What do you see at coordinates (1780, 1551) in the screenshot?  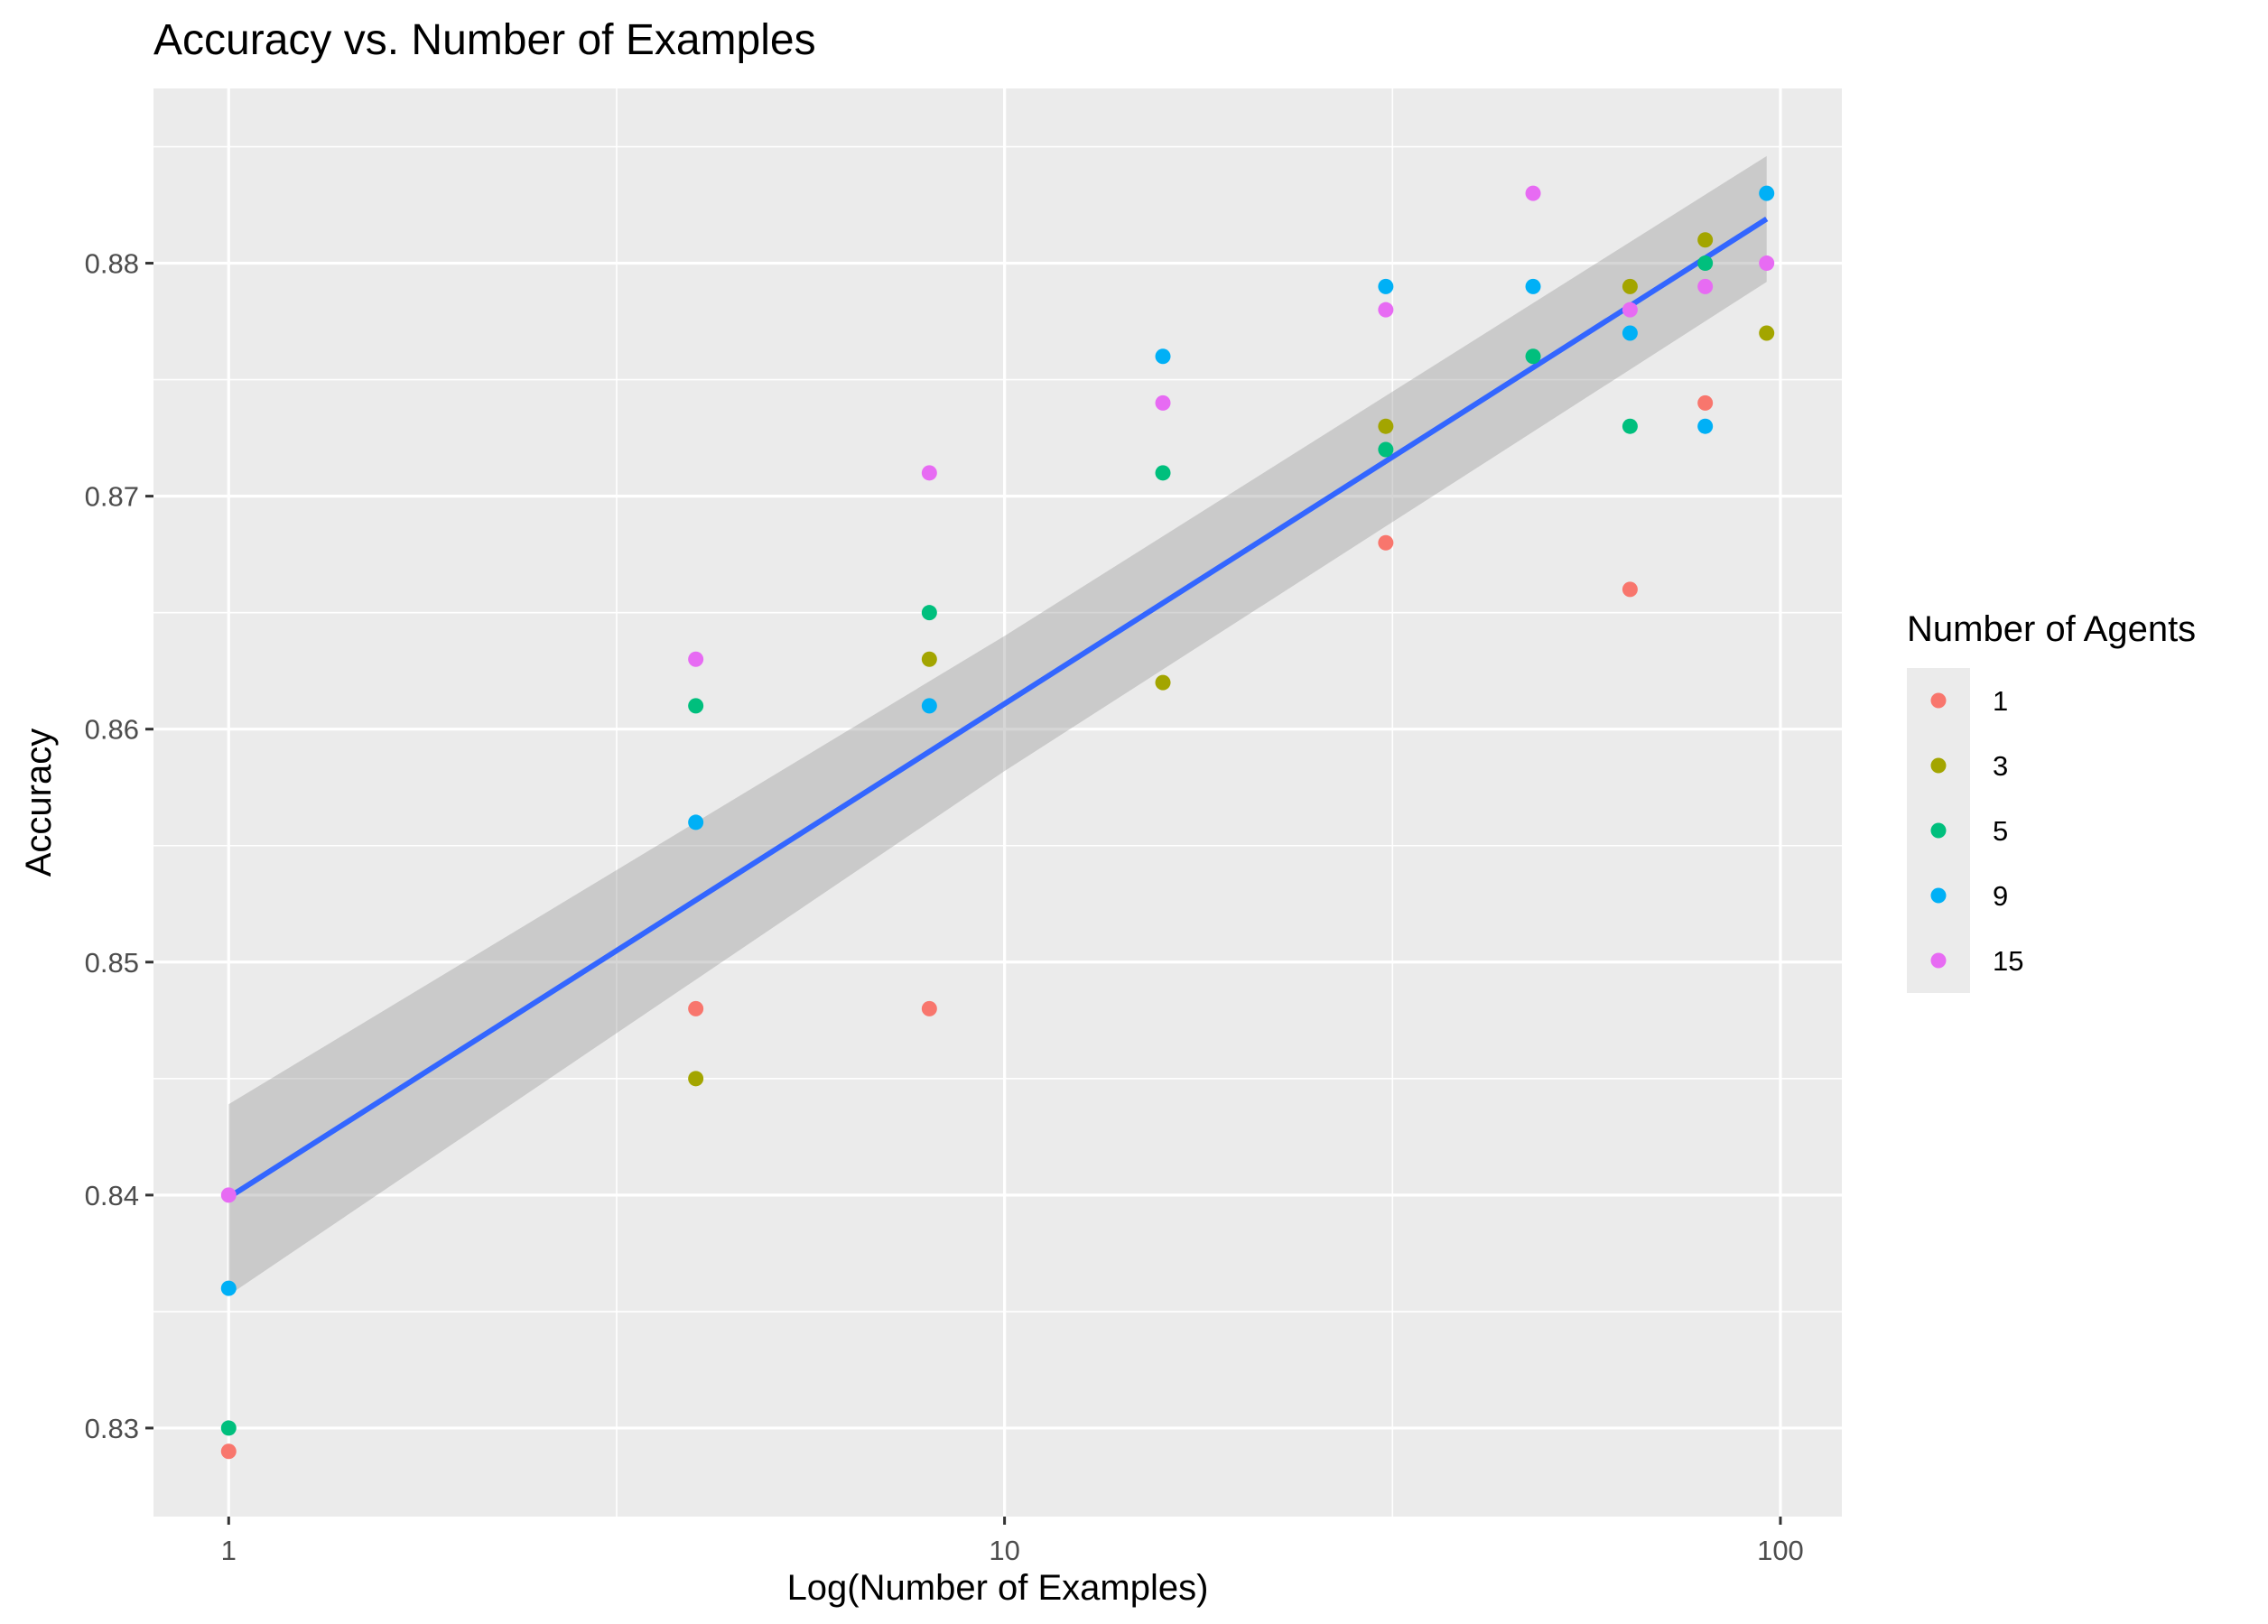 I see `x-tick-label: 100` at bounding box center [1780, 1551].